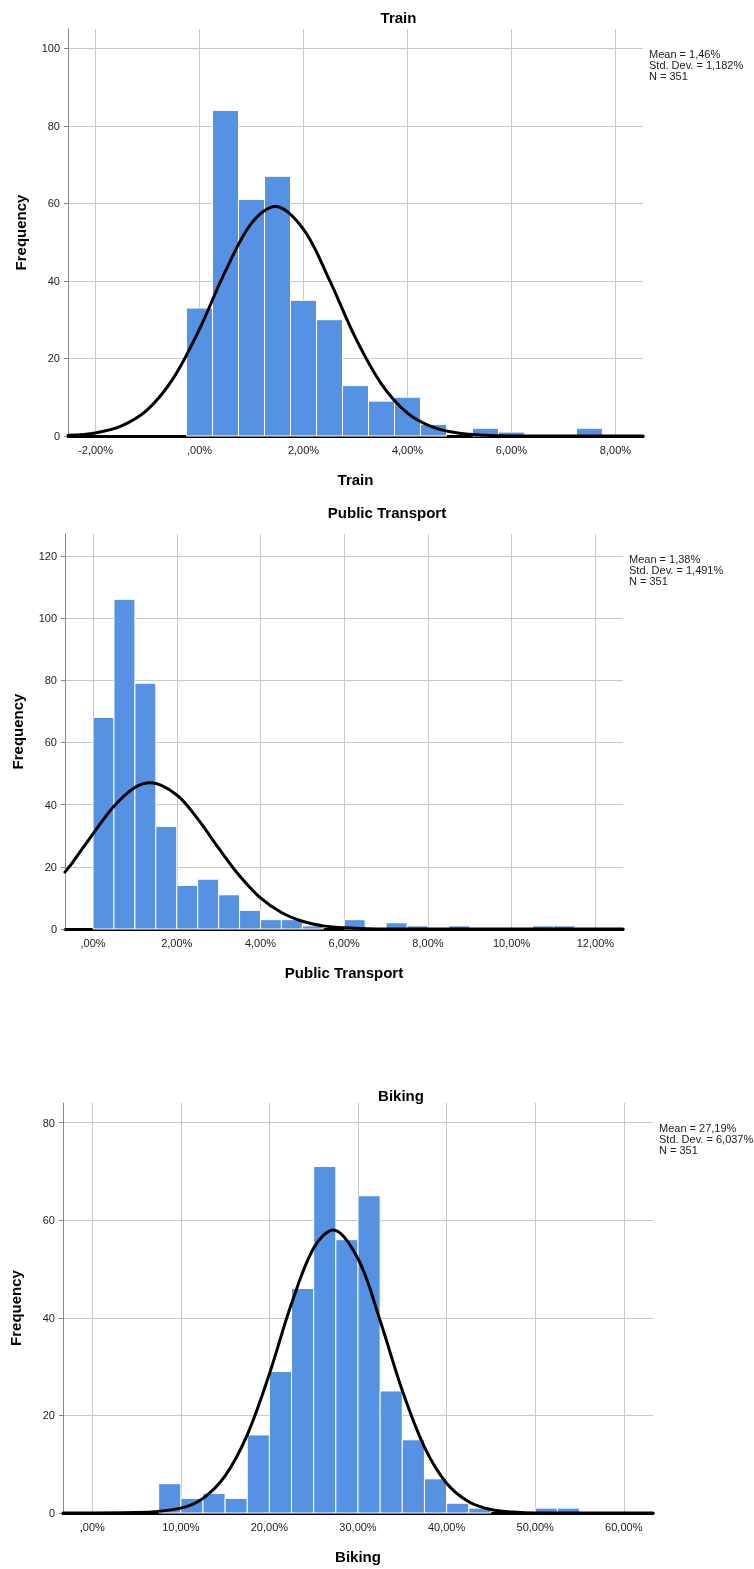 The image size is (754, 1569). What do you see at coordinates (535, 1526) in the screenshot?
I see `x-tick-label: 50,00%` at bounding box center [535, 1526].